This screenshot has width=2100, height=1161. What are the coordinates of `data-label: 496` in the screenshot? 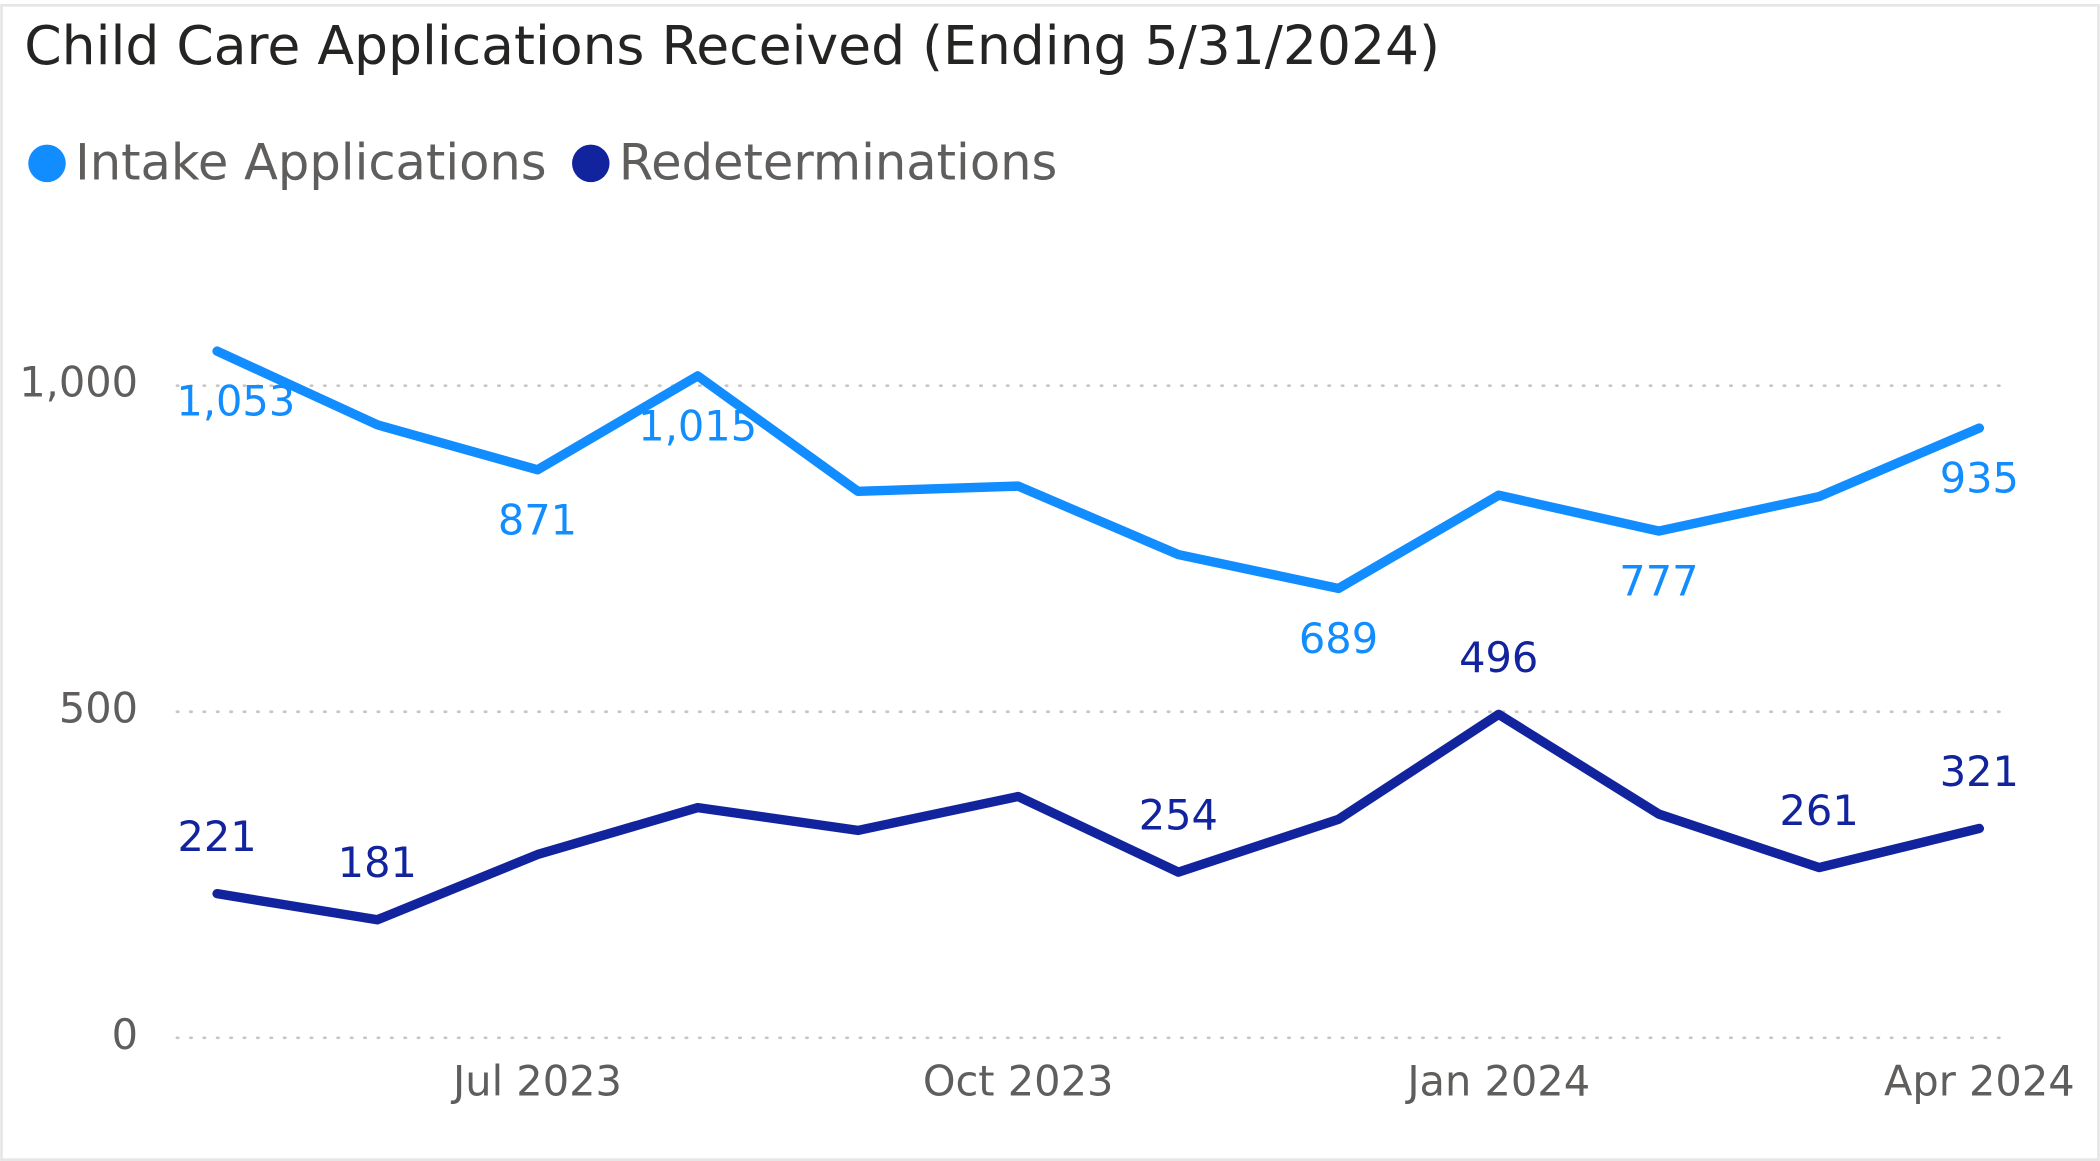 It's located at (1498, 657).